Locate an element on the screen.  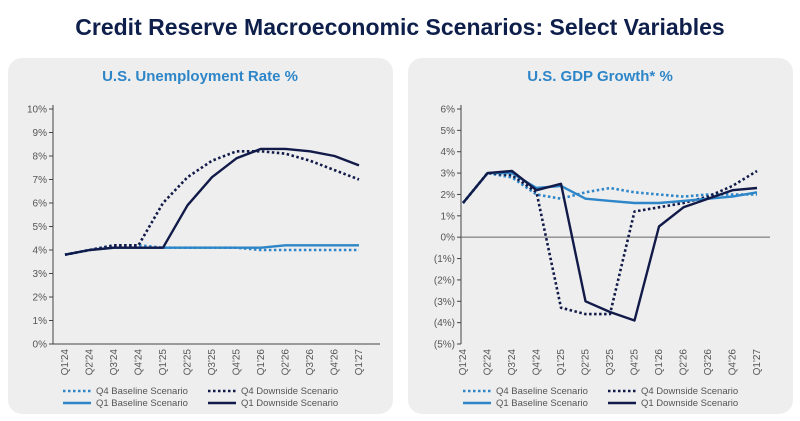
y-tick-label: 8% is located at coordinates (40, 157).